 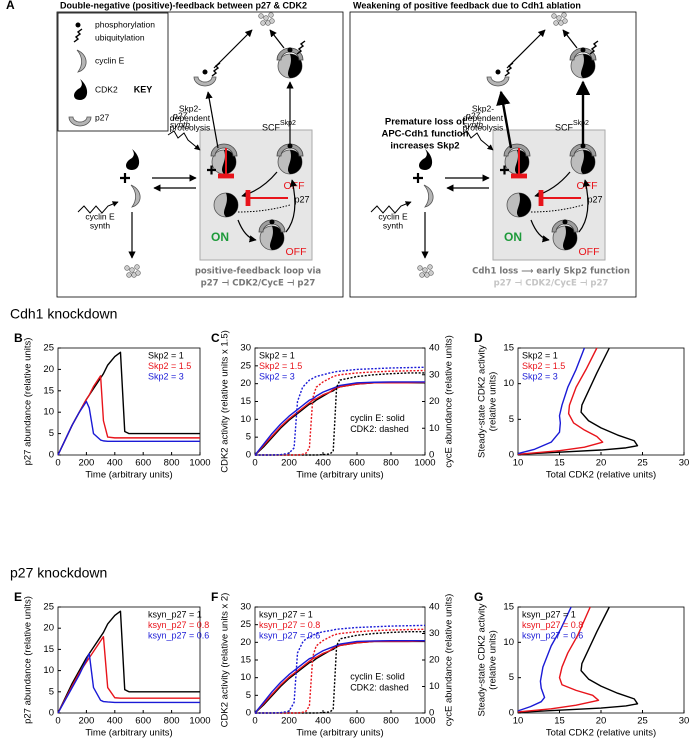 What do you see at coordinates (58, 573) in the screenshot?
I see `section-title: p27 knockdown` at bounding box center [58, 573].